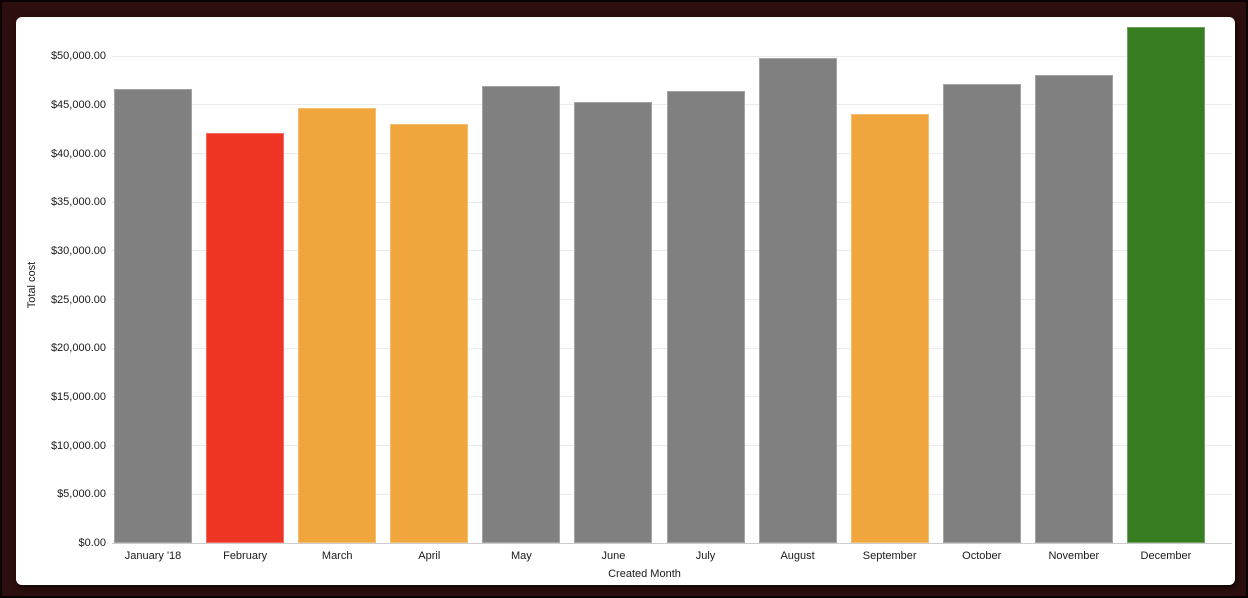 Image resolution: width=1248 pixels, height=598 pixels. What do you see at coordinates (78, 348) in the screenshot?
I see `y-tick-label: $20,000.00` at bounding box center [78, 348].